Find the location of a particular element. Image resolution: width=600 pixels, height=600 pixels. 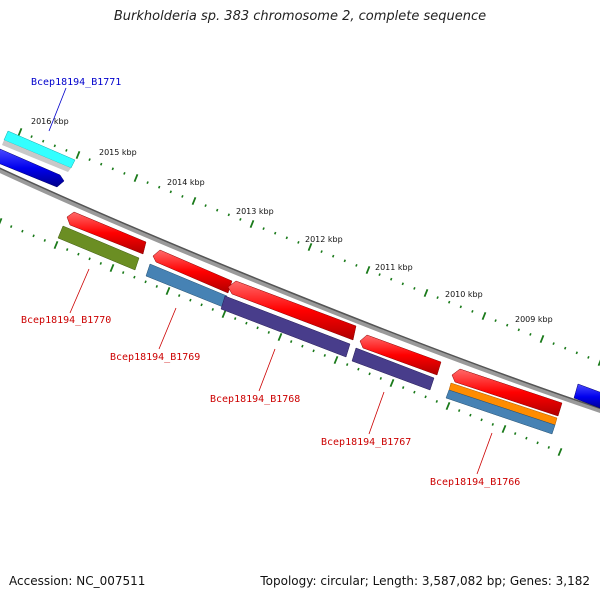

gene-feature-b1771 is located at coordinates (32, 168).